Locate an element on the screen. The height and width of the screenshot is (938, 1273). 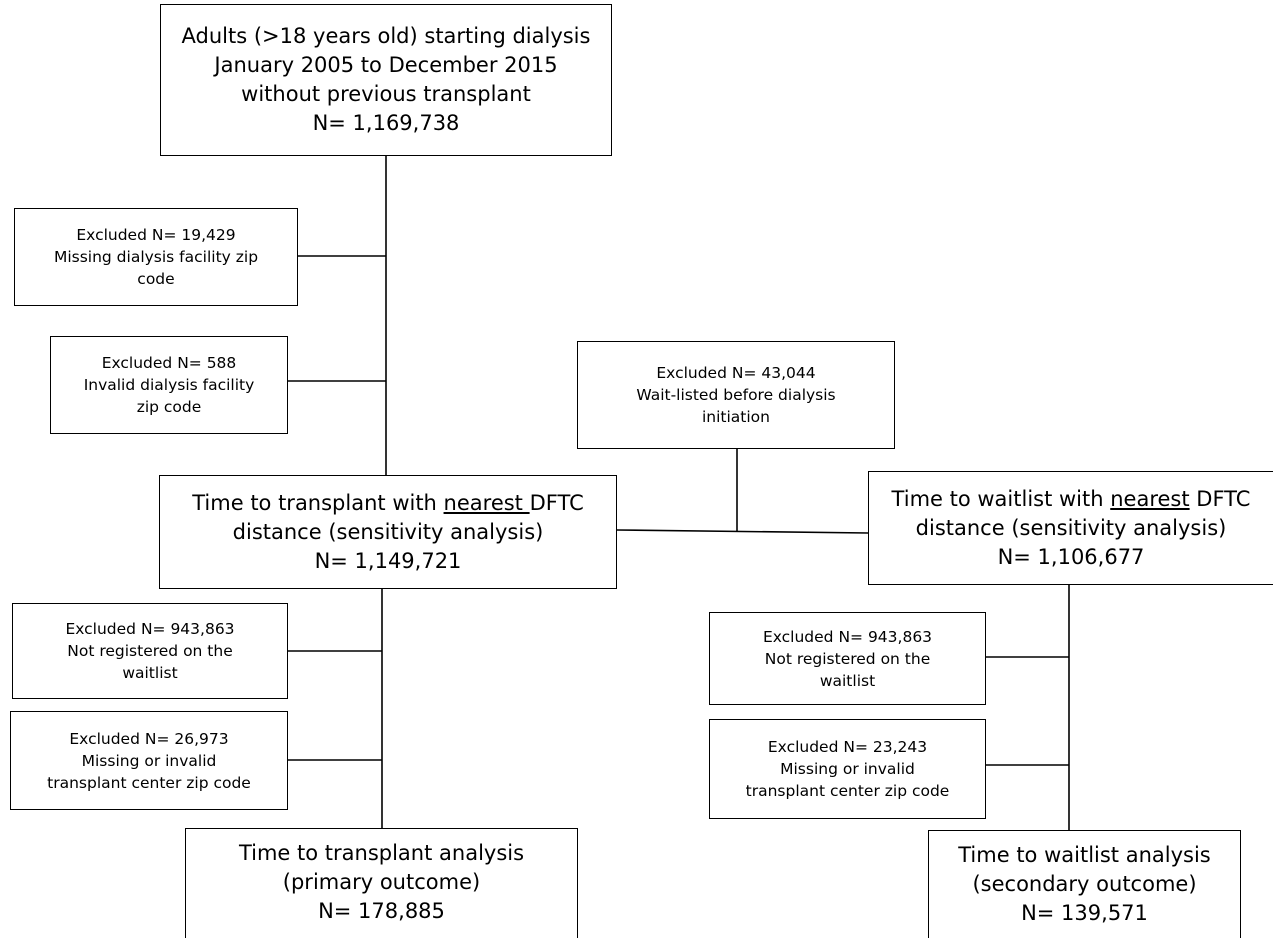
start-cohort-line-2: January 2005 to December 2015 is located at coordinates (386, 65).